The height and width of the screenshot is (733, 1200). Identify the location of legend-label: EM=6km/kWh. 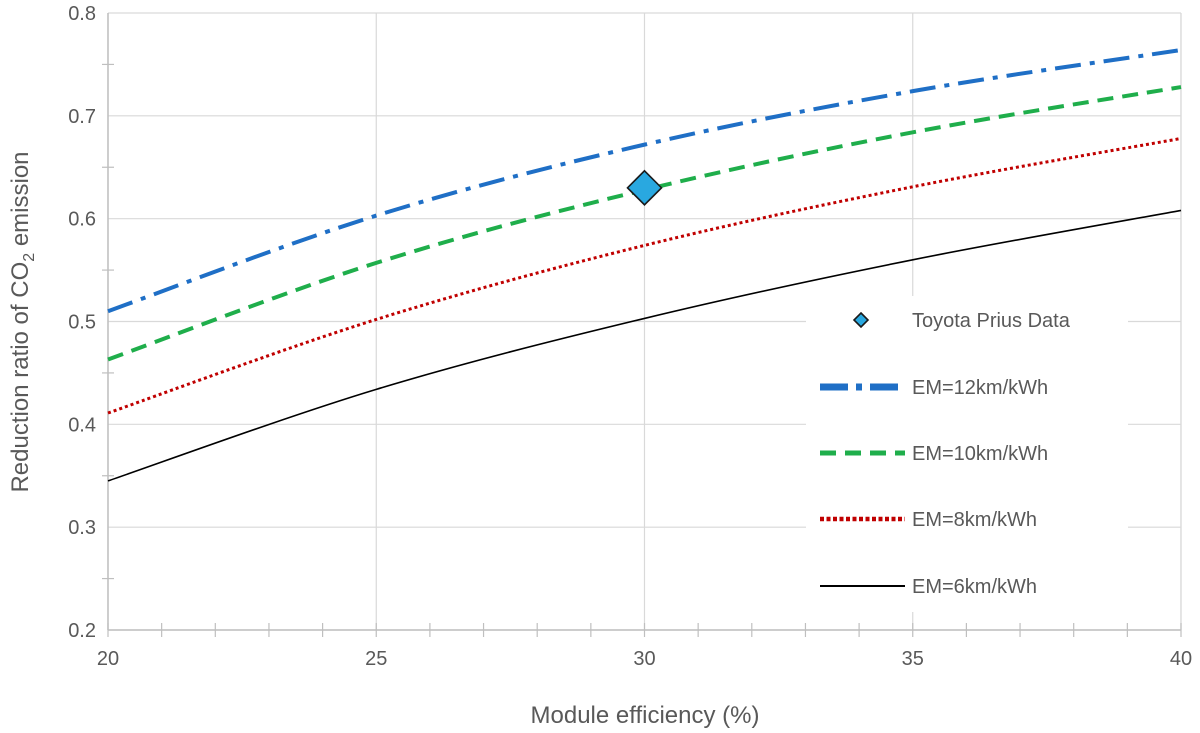
(974, 587).